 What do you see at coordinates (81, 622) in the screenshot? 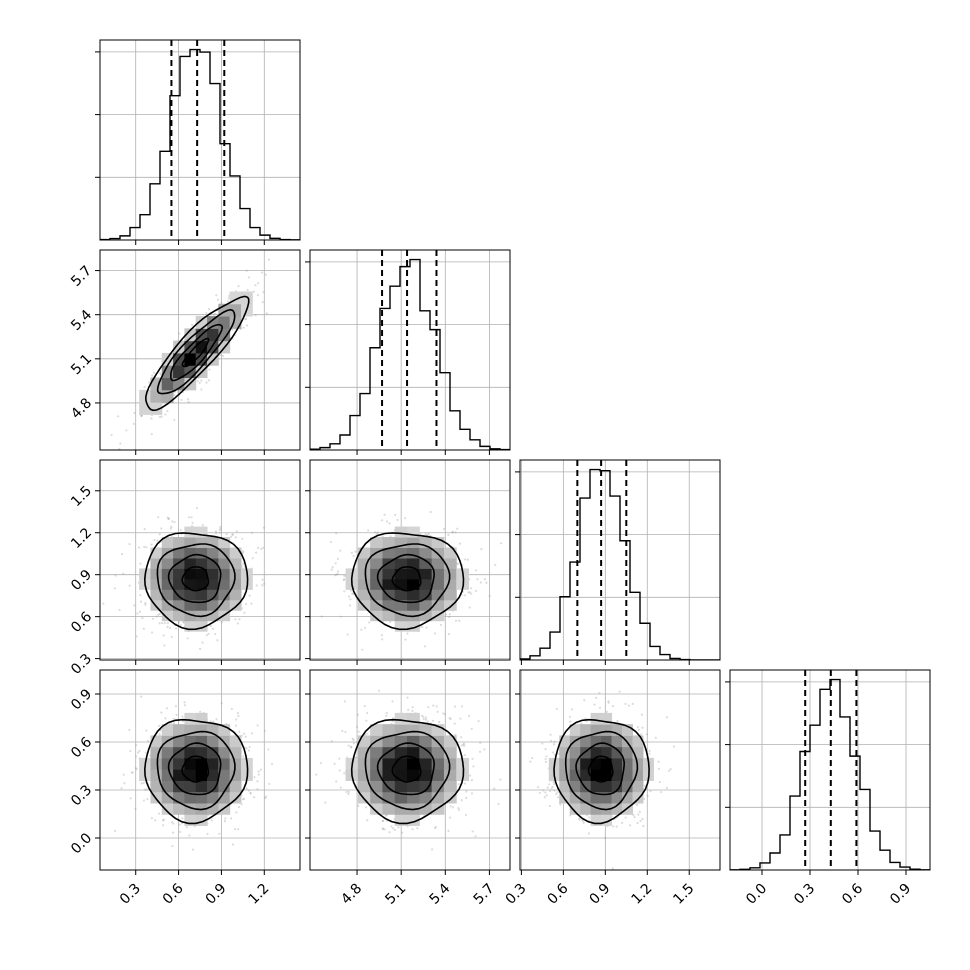
I see `y-tick-label: 0.6` at bounding box center [81, 622].